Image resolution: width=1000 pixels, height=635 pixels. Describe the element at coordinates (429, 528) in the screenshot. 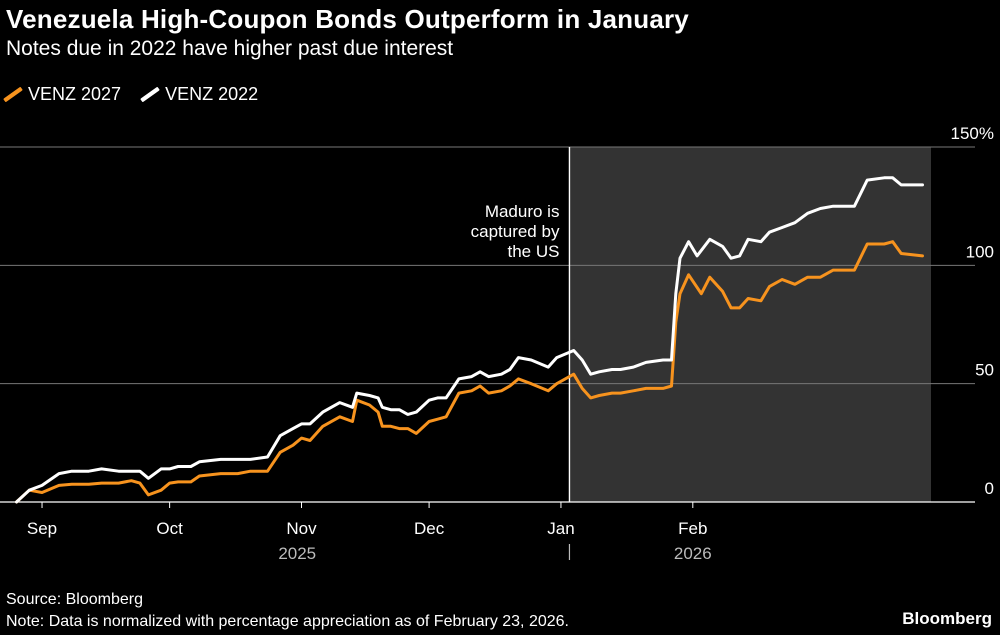

I see `x-tick-label: Dec` at that location.